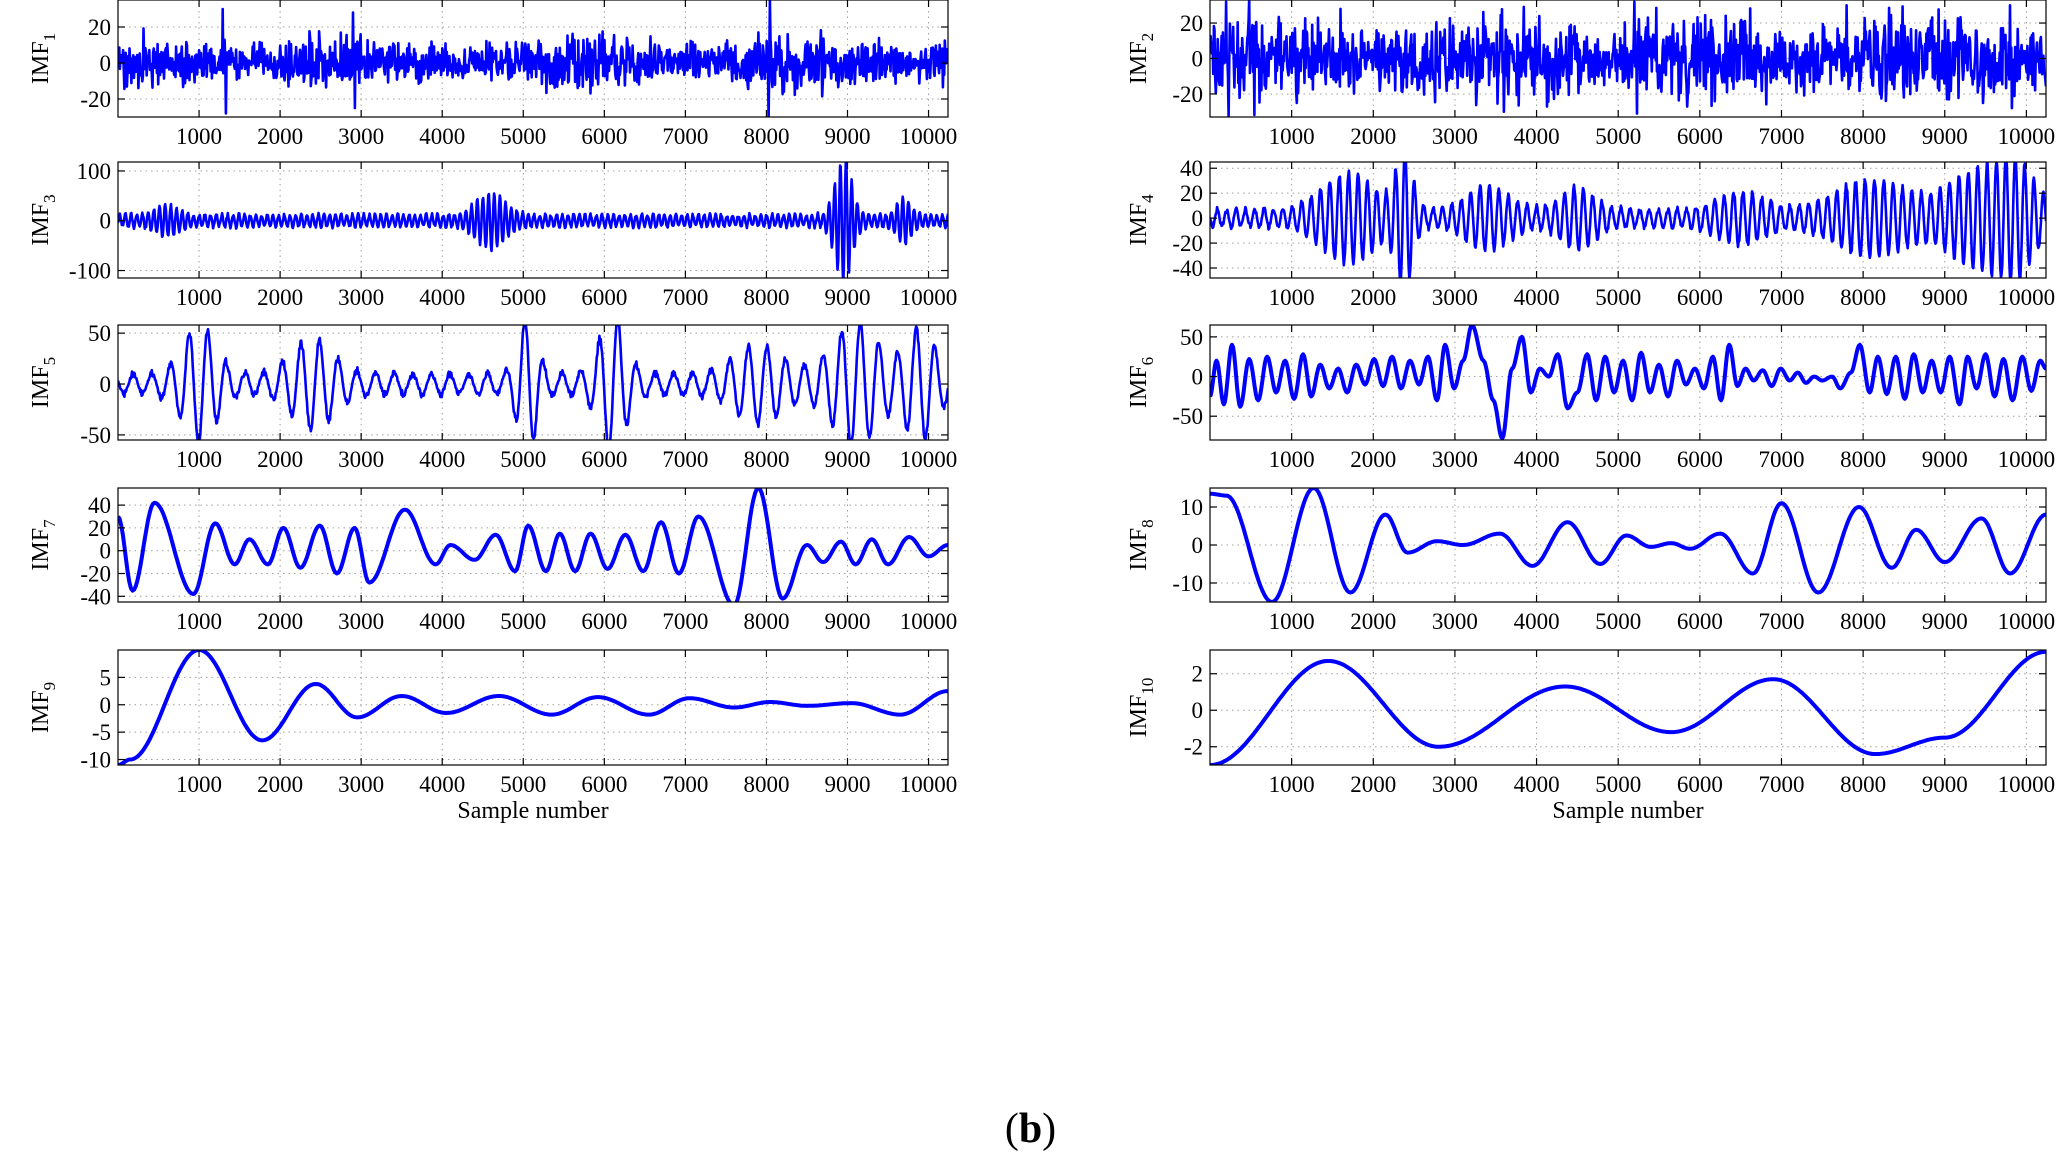 The image size is (2061, 1158). What do you see at coordinates (1628, 545) in the screenshot?
I see `series-line-imf8` at bounding box center [1628, 545].